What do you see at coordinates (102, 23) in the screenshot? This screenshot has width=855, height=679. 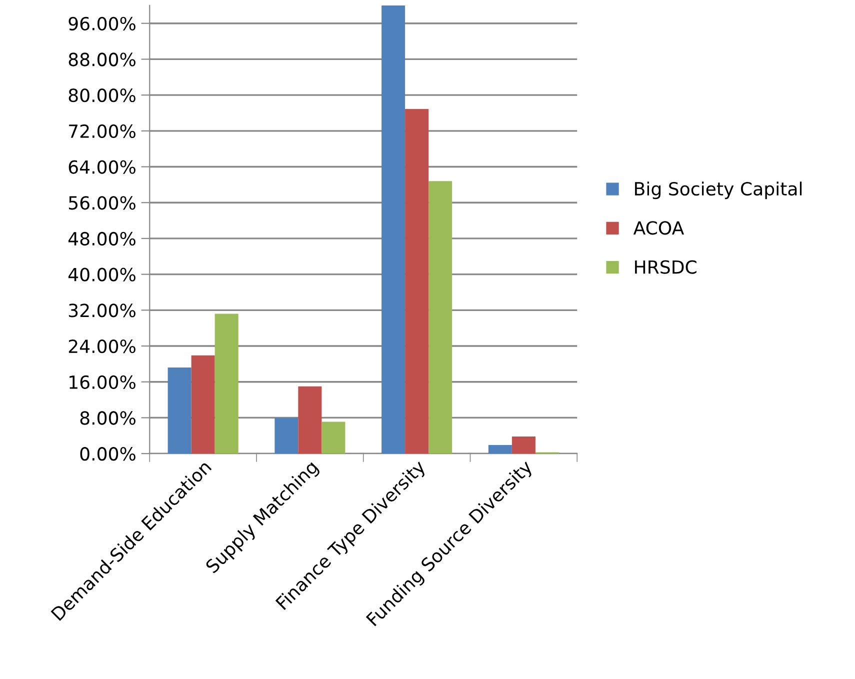 I see `y-tick-label: 96.00%` at bounding box center [102, 23].